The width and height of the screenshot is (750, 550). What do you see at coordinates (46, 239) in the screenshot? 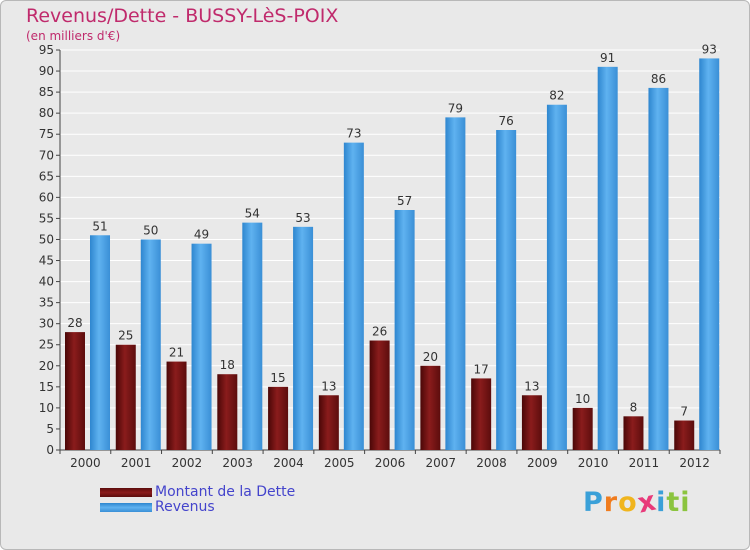
I see `y-tick-label: 50` at bounding box center [46, 239].